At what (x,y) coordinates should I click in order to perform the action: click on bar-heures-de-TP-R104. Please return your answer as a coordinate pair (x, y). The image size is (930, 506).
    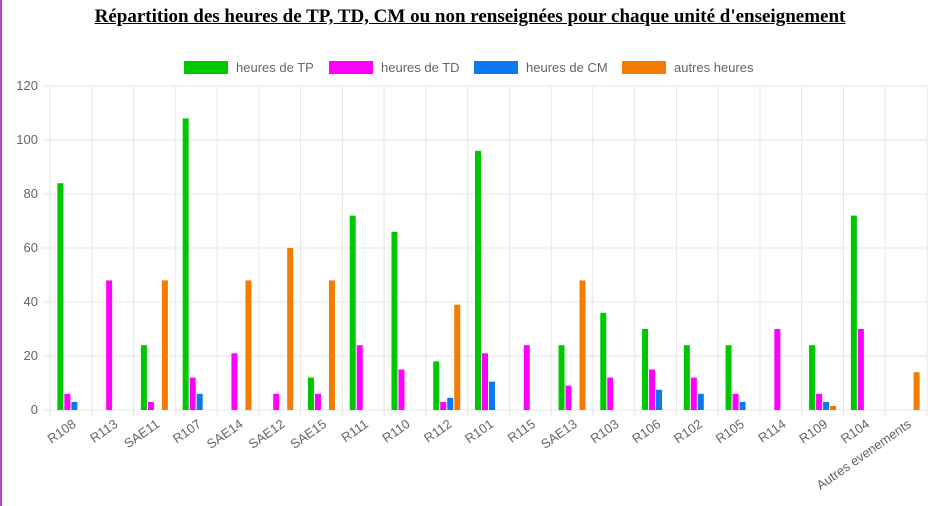
    Looking at the image, I should click on (853, 312).